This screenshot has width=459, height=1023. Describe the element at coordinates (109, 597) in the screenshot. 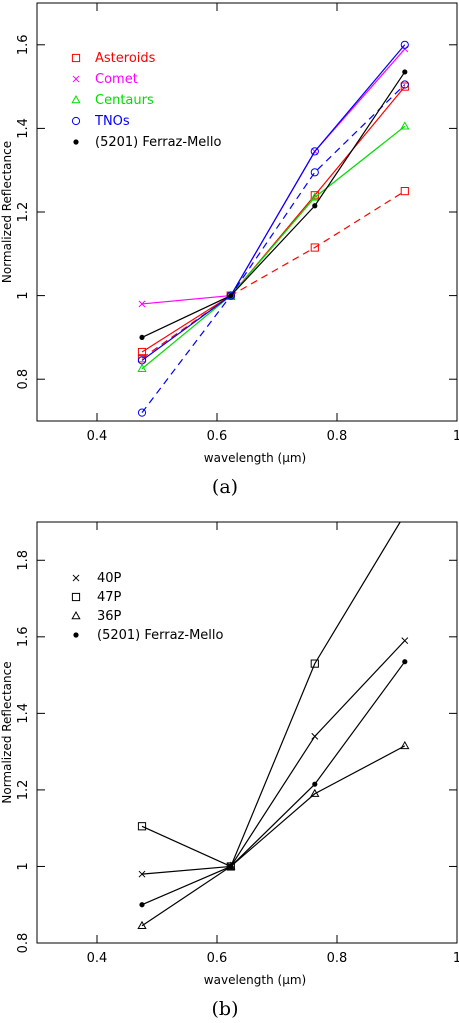

I see `legend-label-b-1: 47P` at that location.